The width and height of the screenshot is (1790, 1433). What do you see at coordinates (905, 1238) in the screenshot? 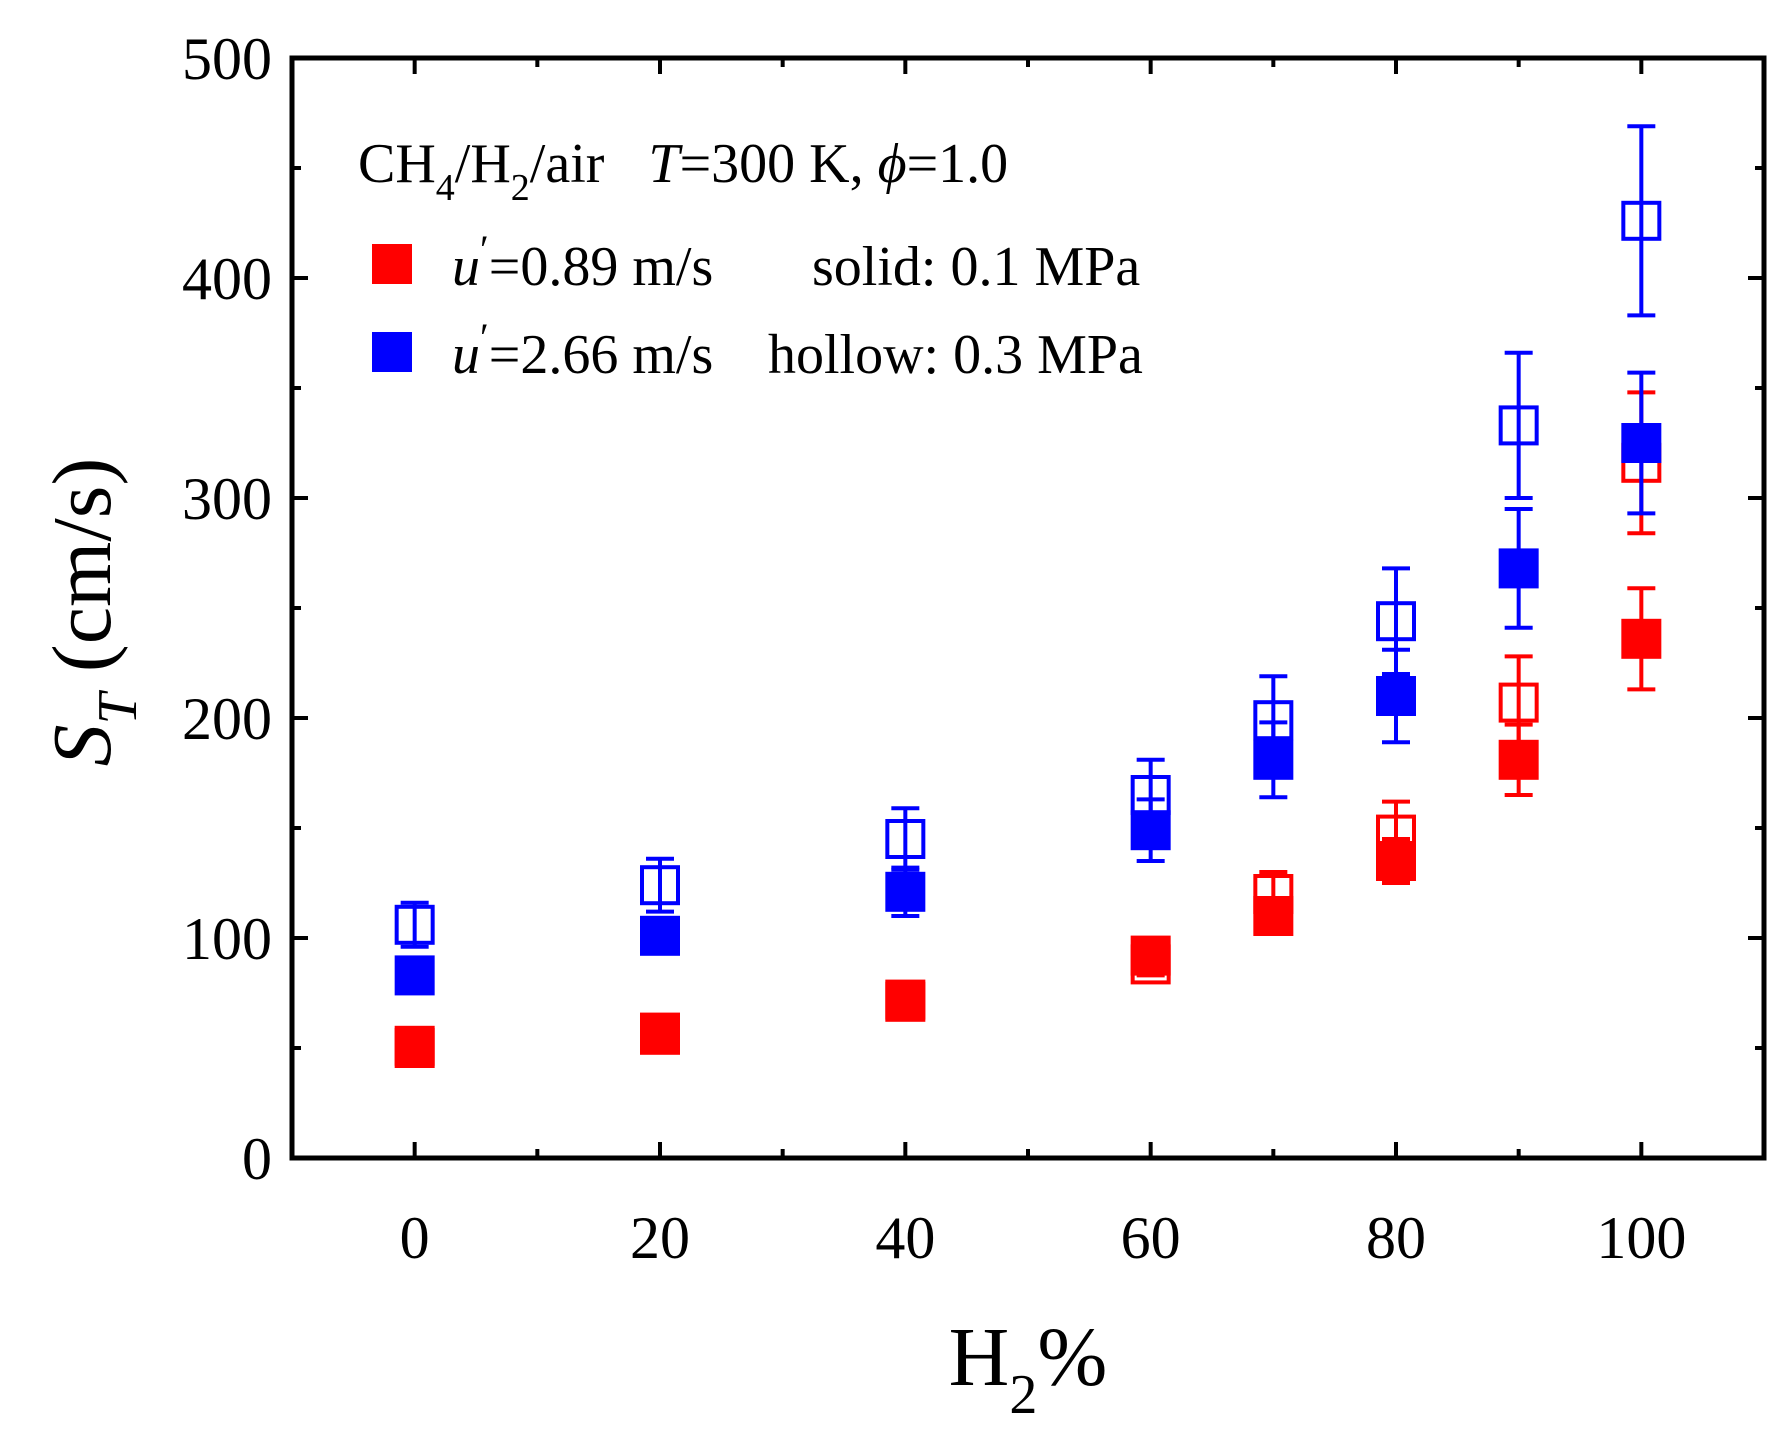
I see `x-tick-label: 40` at bounding box center [905, 1238].